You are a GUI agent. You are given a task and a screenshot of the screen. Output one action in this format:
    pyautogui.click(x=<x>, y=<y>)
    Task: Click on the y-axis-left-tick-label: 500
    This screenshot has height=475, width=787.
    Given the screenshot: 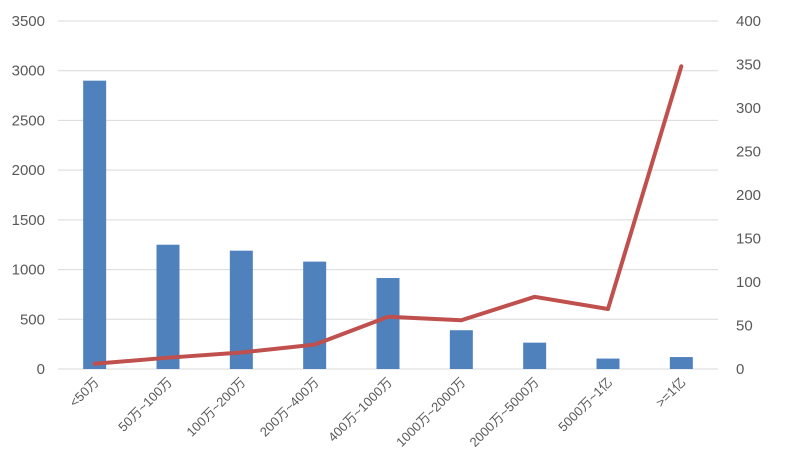 What is the action you would take?
    pyautogui.click(x=32, y=319)
    